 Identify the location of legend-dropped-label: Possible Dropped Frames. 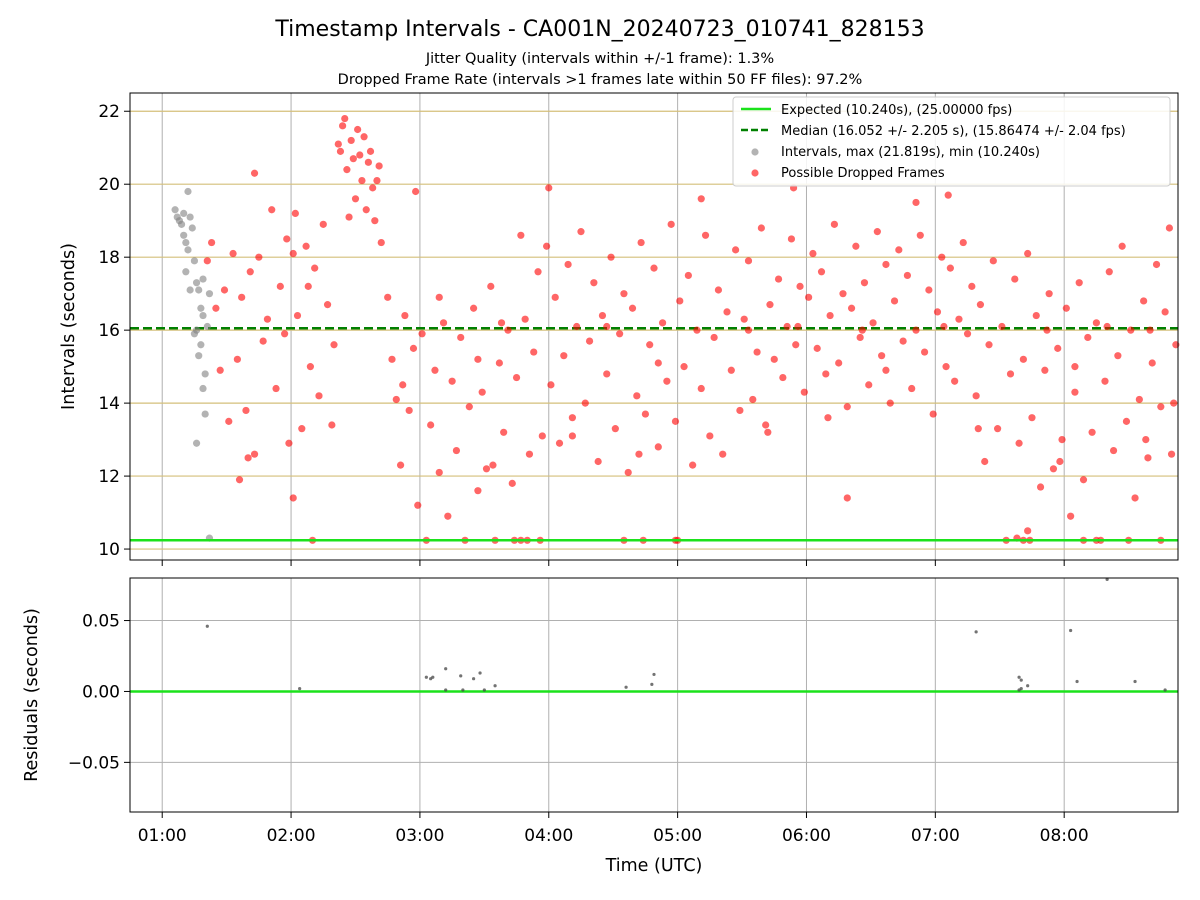
(863, 173).